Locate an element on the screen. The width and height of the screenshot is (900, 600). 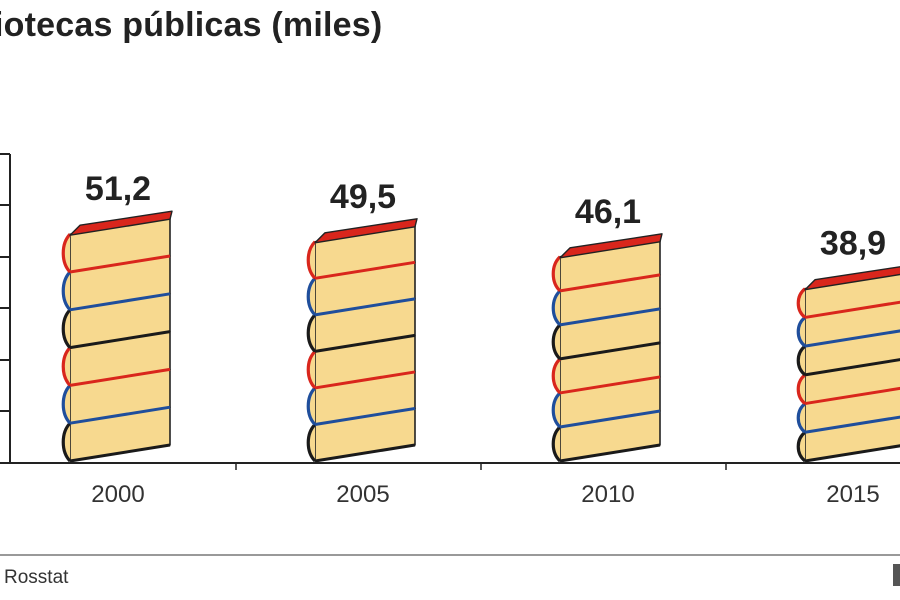
bar-2005 is located at coordinates (362, 340).